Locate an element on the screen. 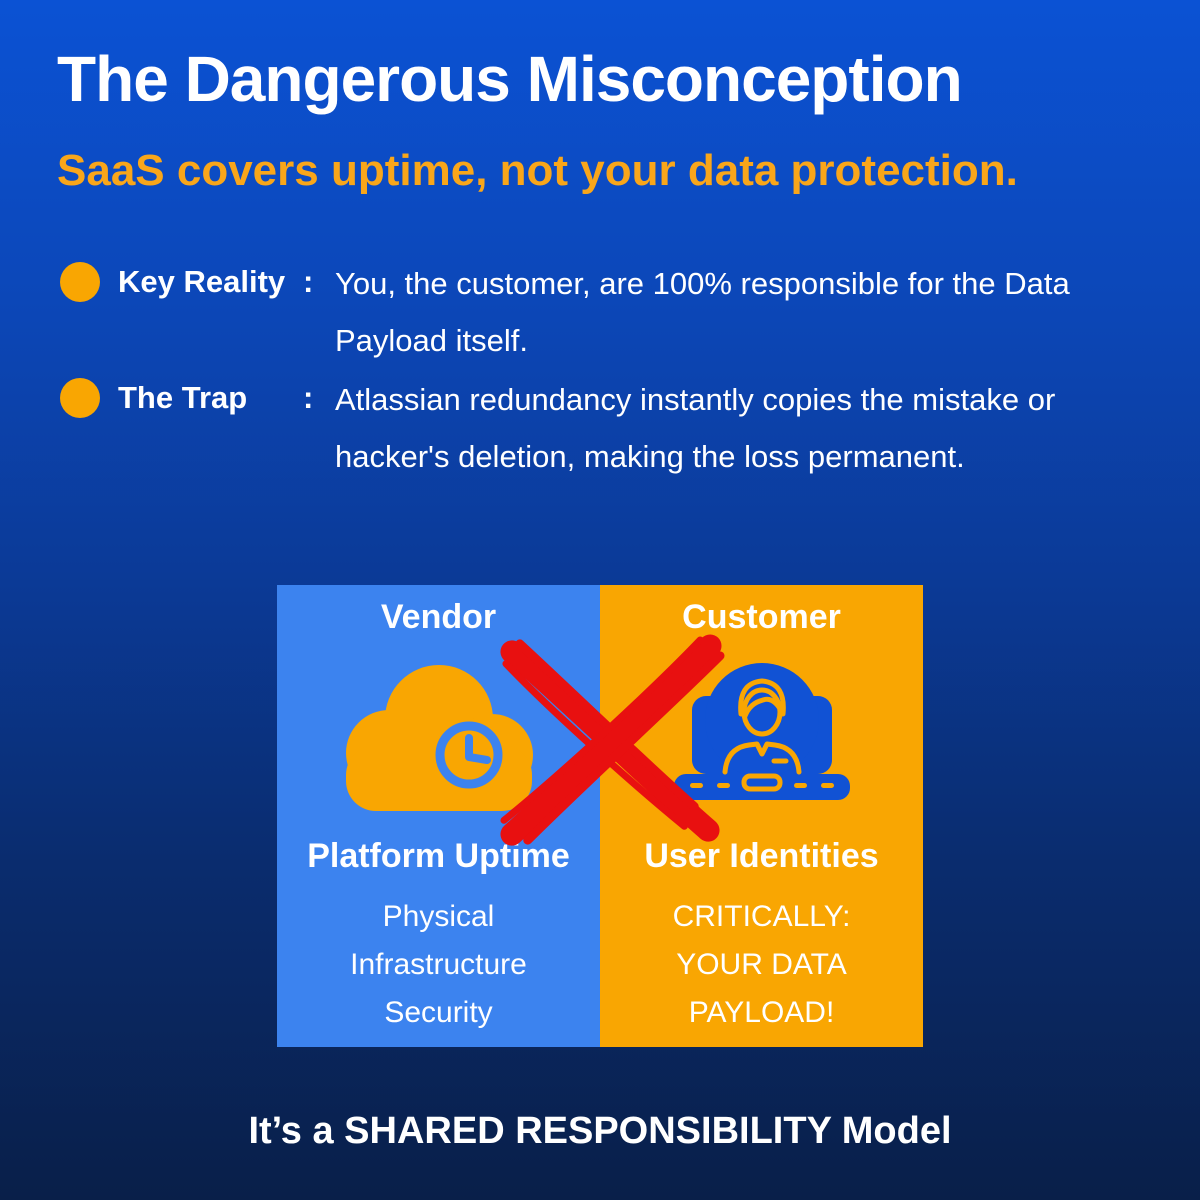 The image size is (1200, 1200). customer-desc-line: CRITICALLY: is located at coordinates (761, 916).